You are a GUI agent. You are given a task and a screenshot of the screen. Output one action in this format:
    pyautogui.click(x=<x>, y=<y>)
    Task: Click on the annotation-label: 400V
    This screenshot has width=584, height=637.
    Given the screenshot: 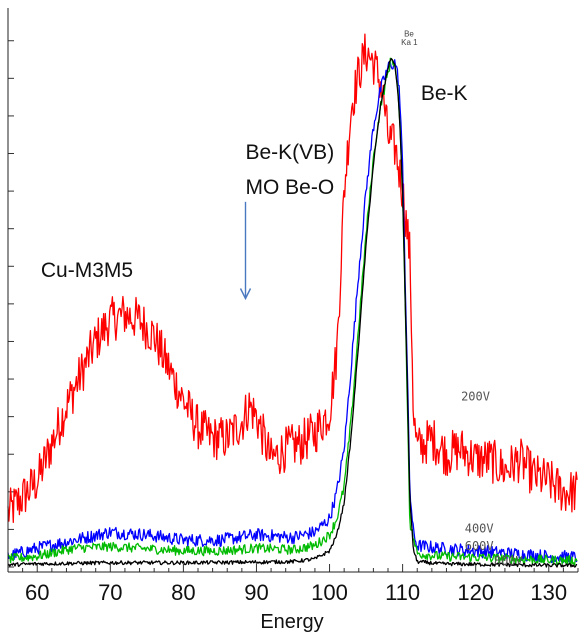 What is the action you would take?
    pyautogui.click(x=479, y=529)
    